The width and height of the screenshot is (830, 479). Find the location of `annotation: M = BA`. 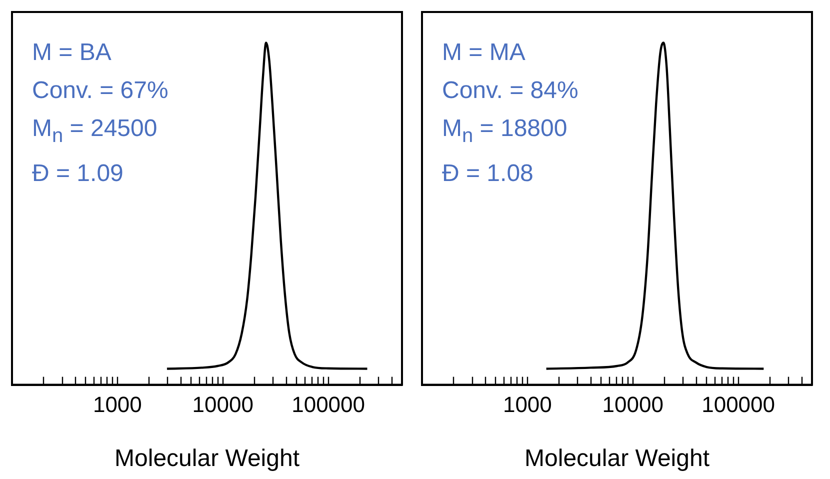

annotation: M = BA is located at coordinates (72, 53).